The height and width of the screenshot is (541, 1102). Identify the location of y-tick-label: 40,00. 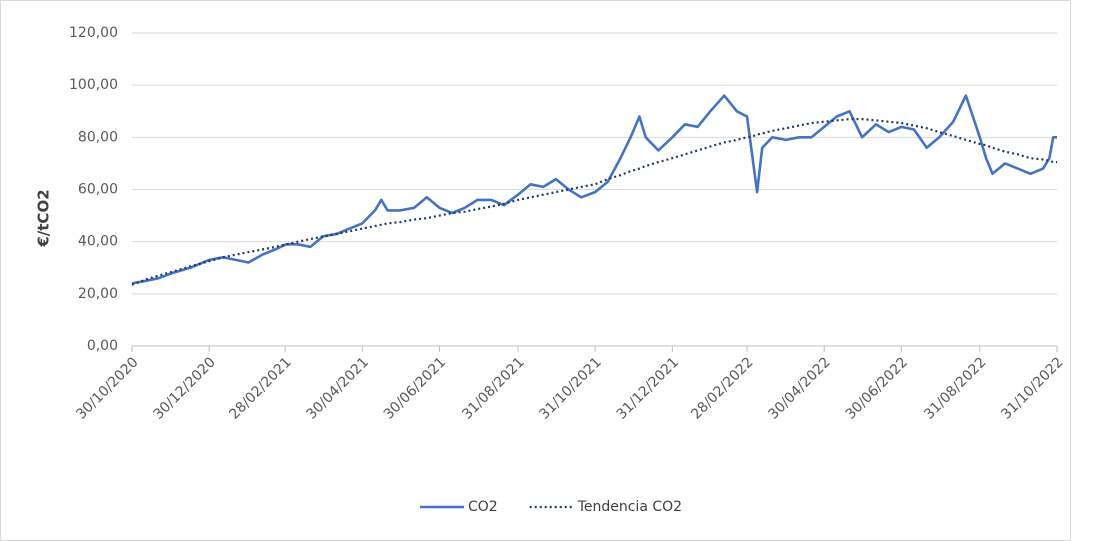
(98, 242).